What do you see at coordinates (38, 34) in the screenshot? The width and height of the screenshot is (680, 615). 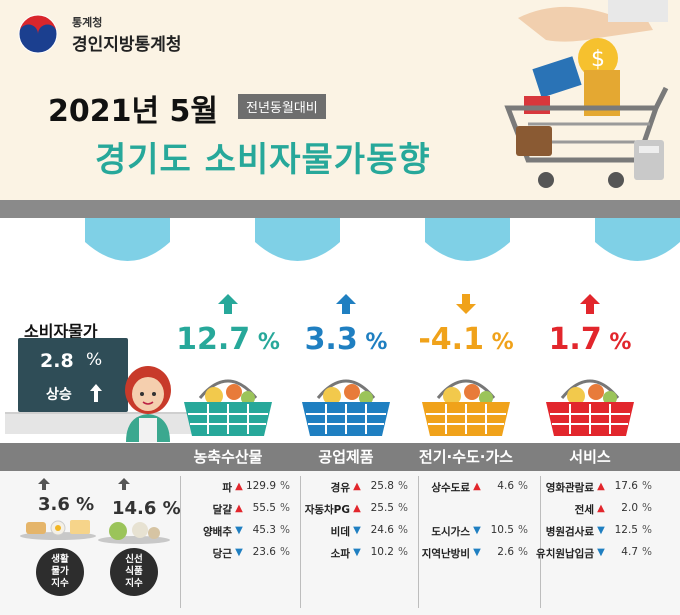 I see `statistics-korea-logo-icon` at bounding box center [38, 34].